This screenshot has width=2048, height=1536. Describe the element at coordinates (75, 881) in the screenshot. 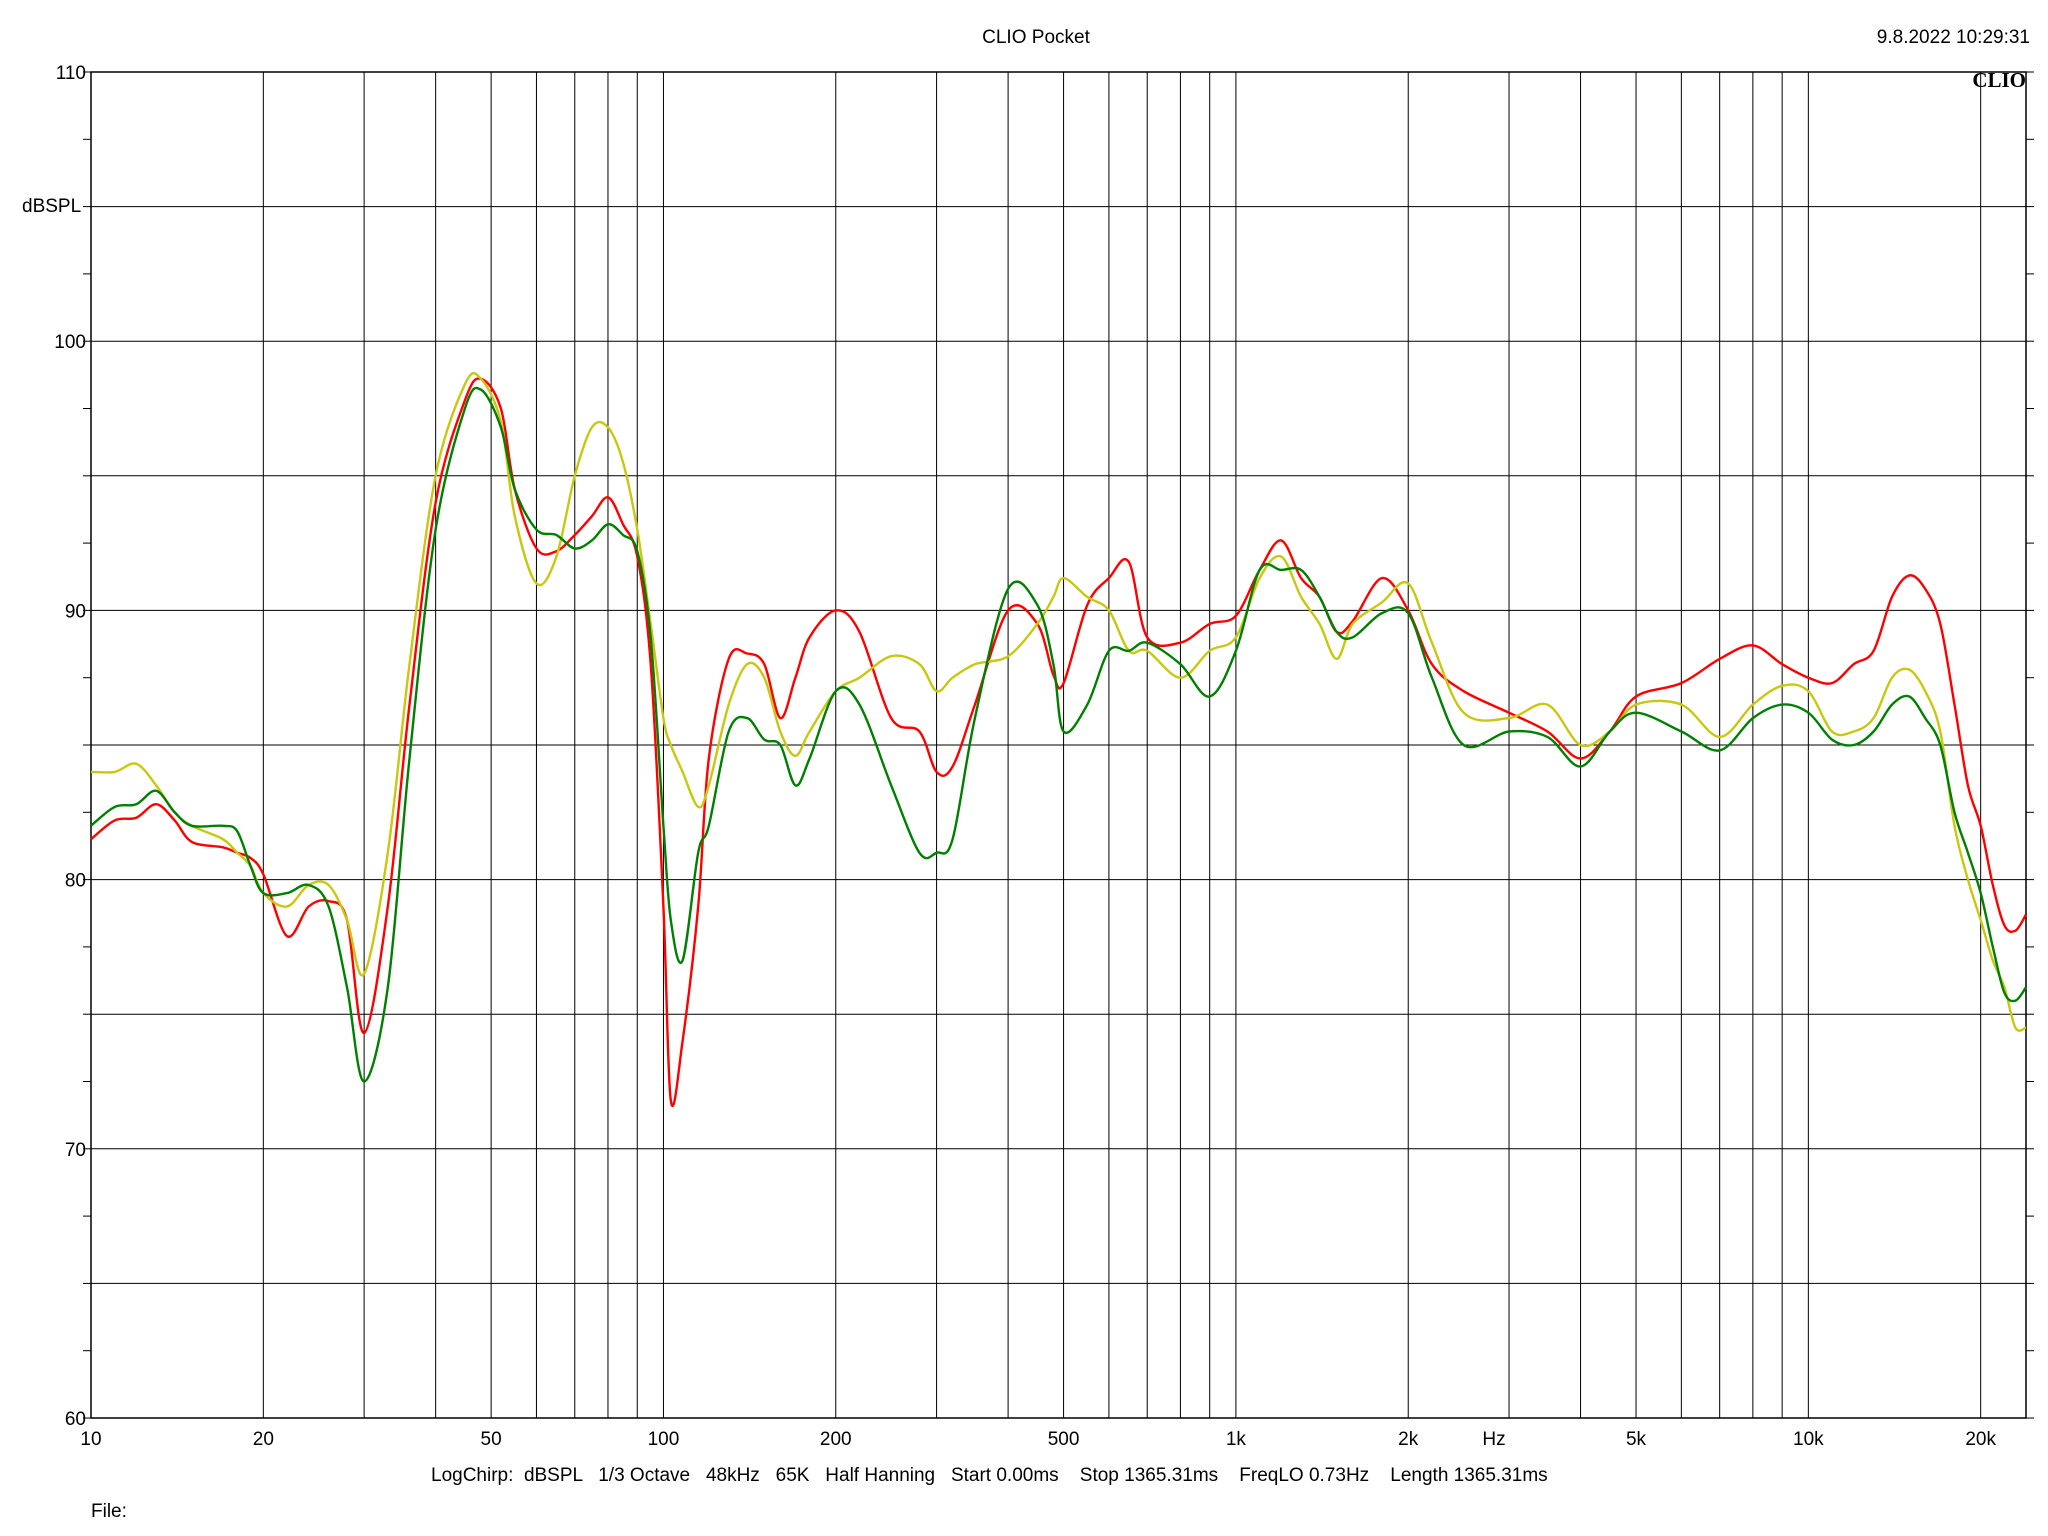

I see `y-tick-label: 80` at that location.